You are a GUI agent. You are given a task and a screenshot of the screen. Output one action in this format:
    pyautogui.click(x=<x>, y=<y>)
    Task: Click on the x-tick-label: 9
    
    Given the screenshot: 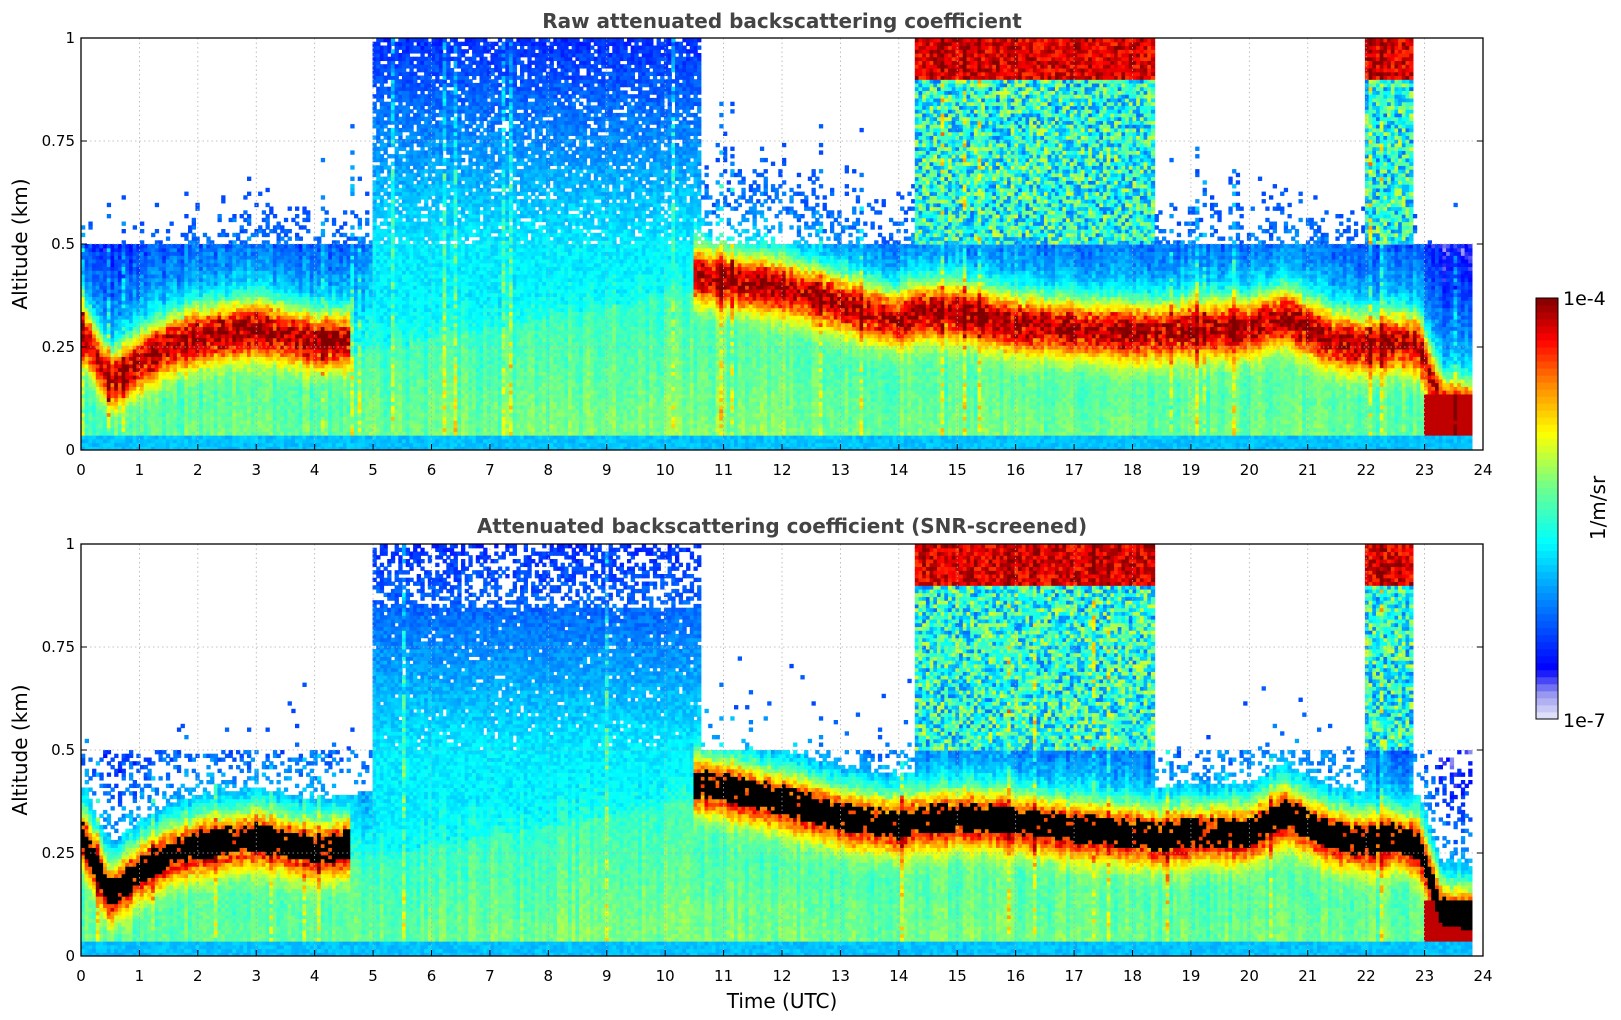 What is the action you would take?
    pyautogui.click(x=607, y=470)
    